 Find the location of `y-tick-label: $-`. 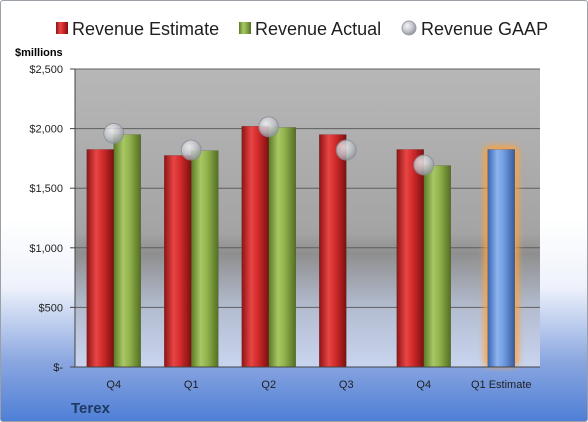

y-tick-label: $- is located at coordinates (58, 368).